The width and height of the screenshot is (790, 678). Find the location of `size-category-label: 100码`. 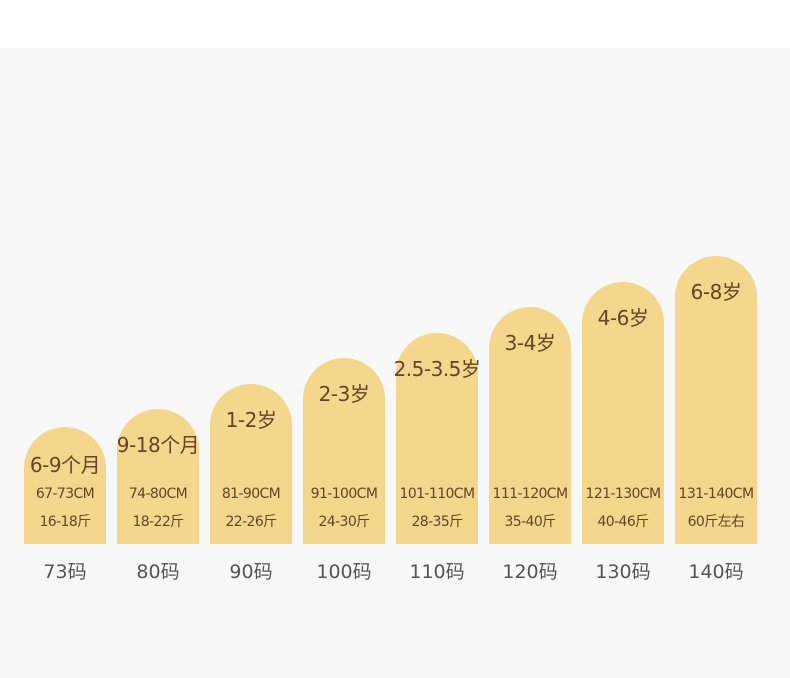

size-category-label: 100码 is located at coordinates (344, 572).